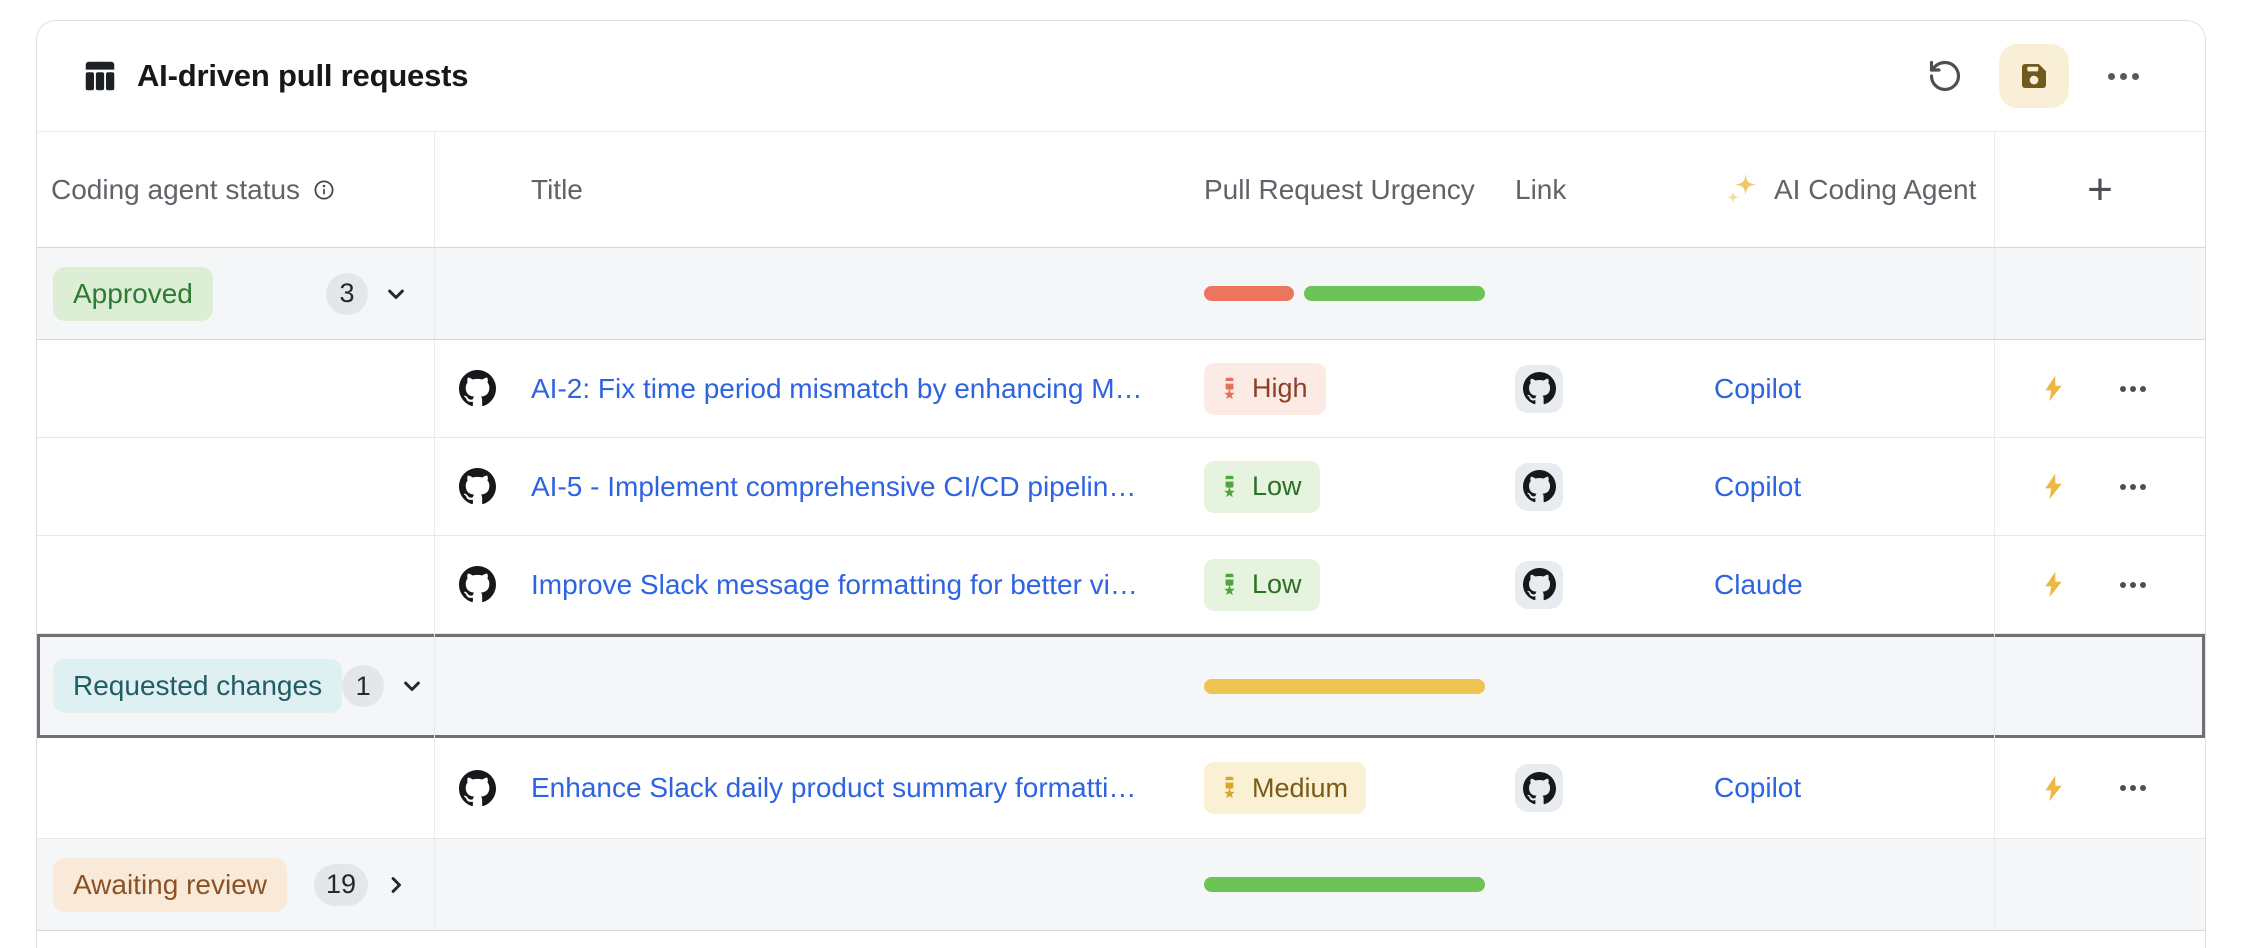 This screenshot has width=2244, height=948. What do you see at coordinates (303, 75) in the screenshot?
I see `page-title: AI-driven pull requests` at bounding box center [303, 75].